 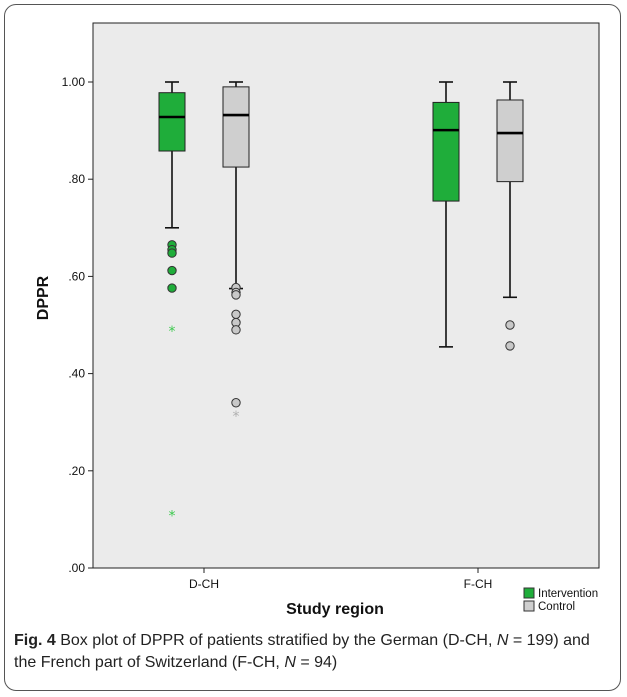 I want to click on x-tick-label: D-CH, so click(x=204, y=584).